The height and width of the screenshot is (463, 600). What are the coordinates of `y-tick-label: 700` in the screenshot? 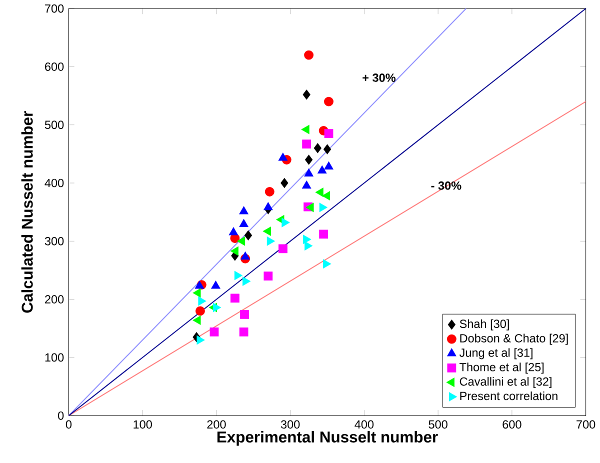 It's located at (54, 8).